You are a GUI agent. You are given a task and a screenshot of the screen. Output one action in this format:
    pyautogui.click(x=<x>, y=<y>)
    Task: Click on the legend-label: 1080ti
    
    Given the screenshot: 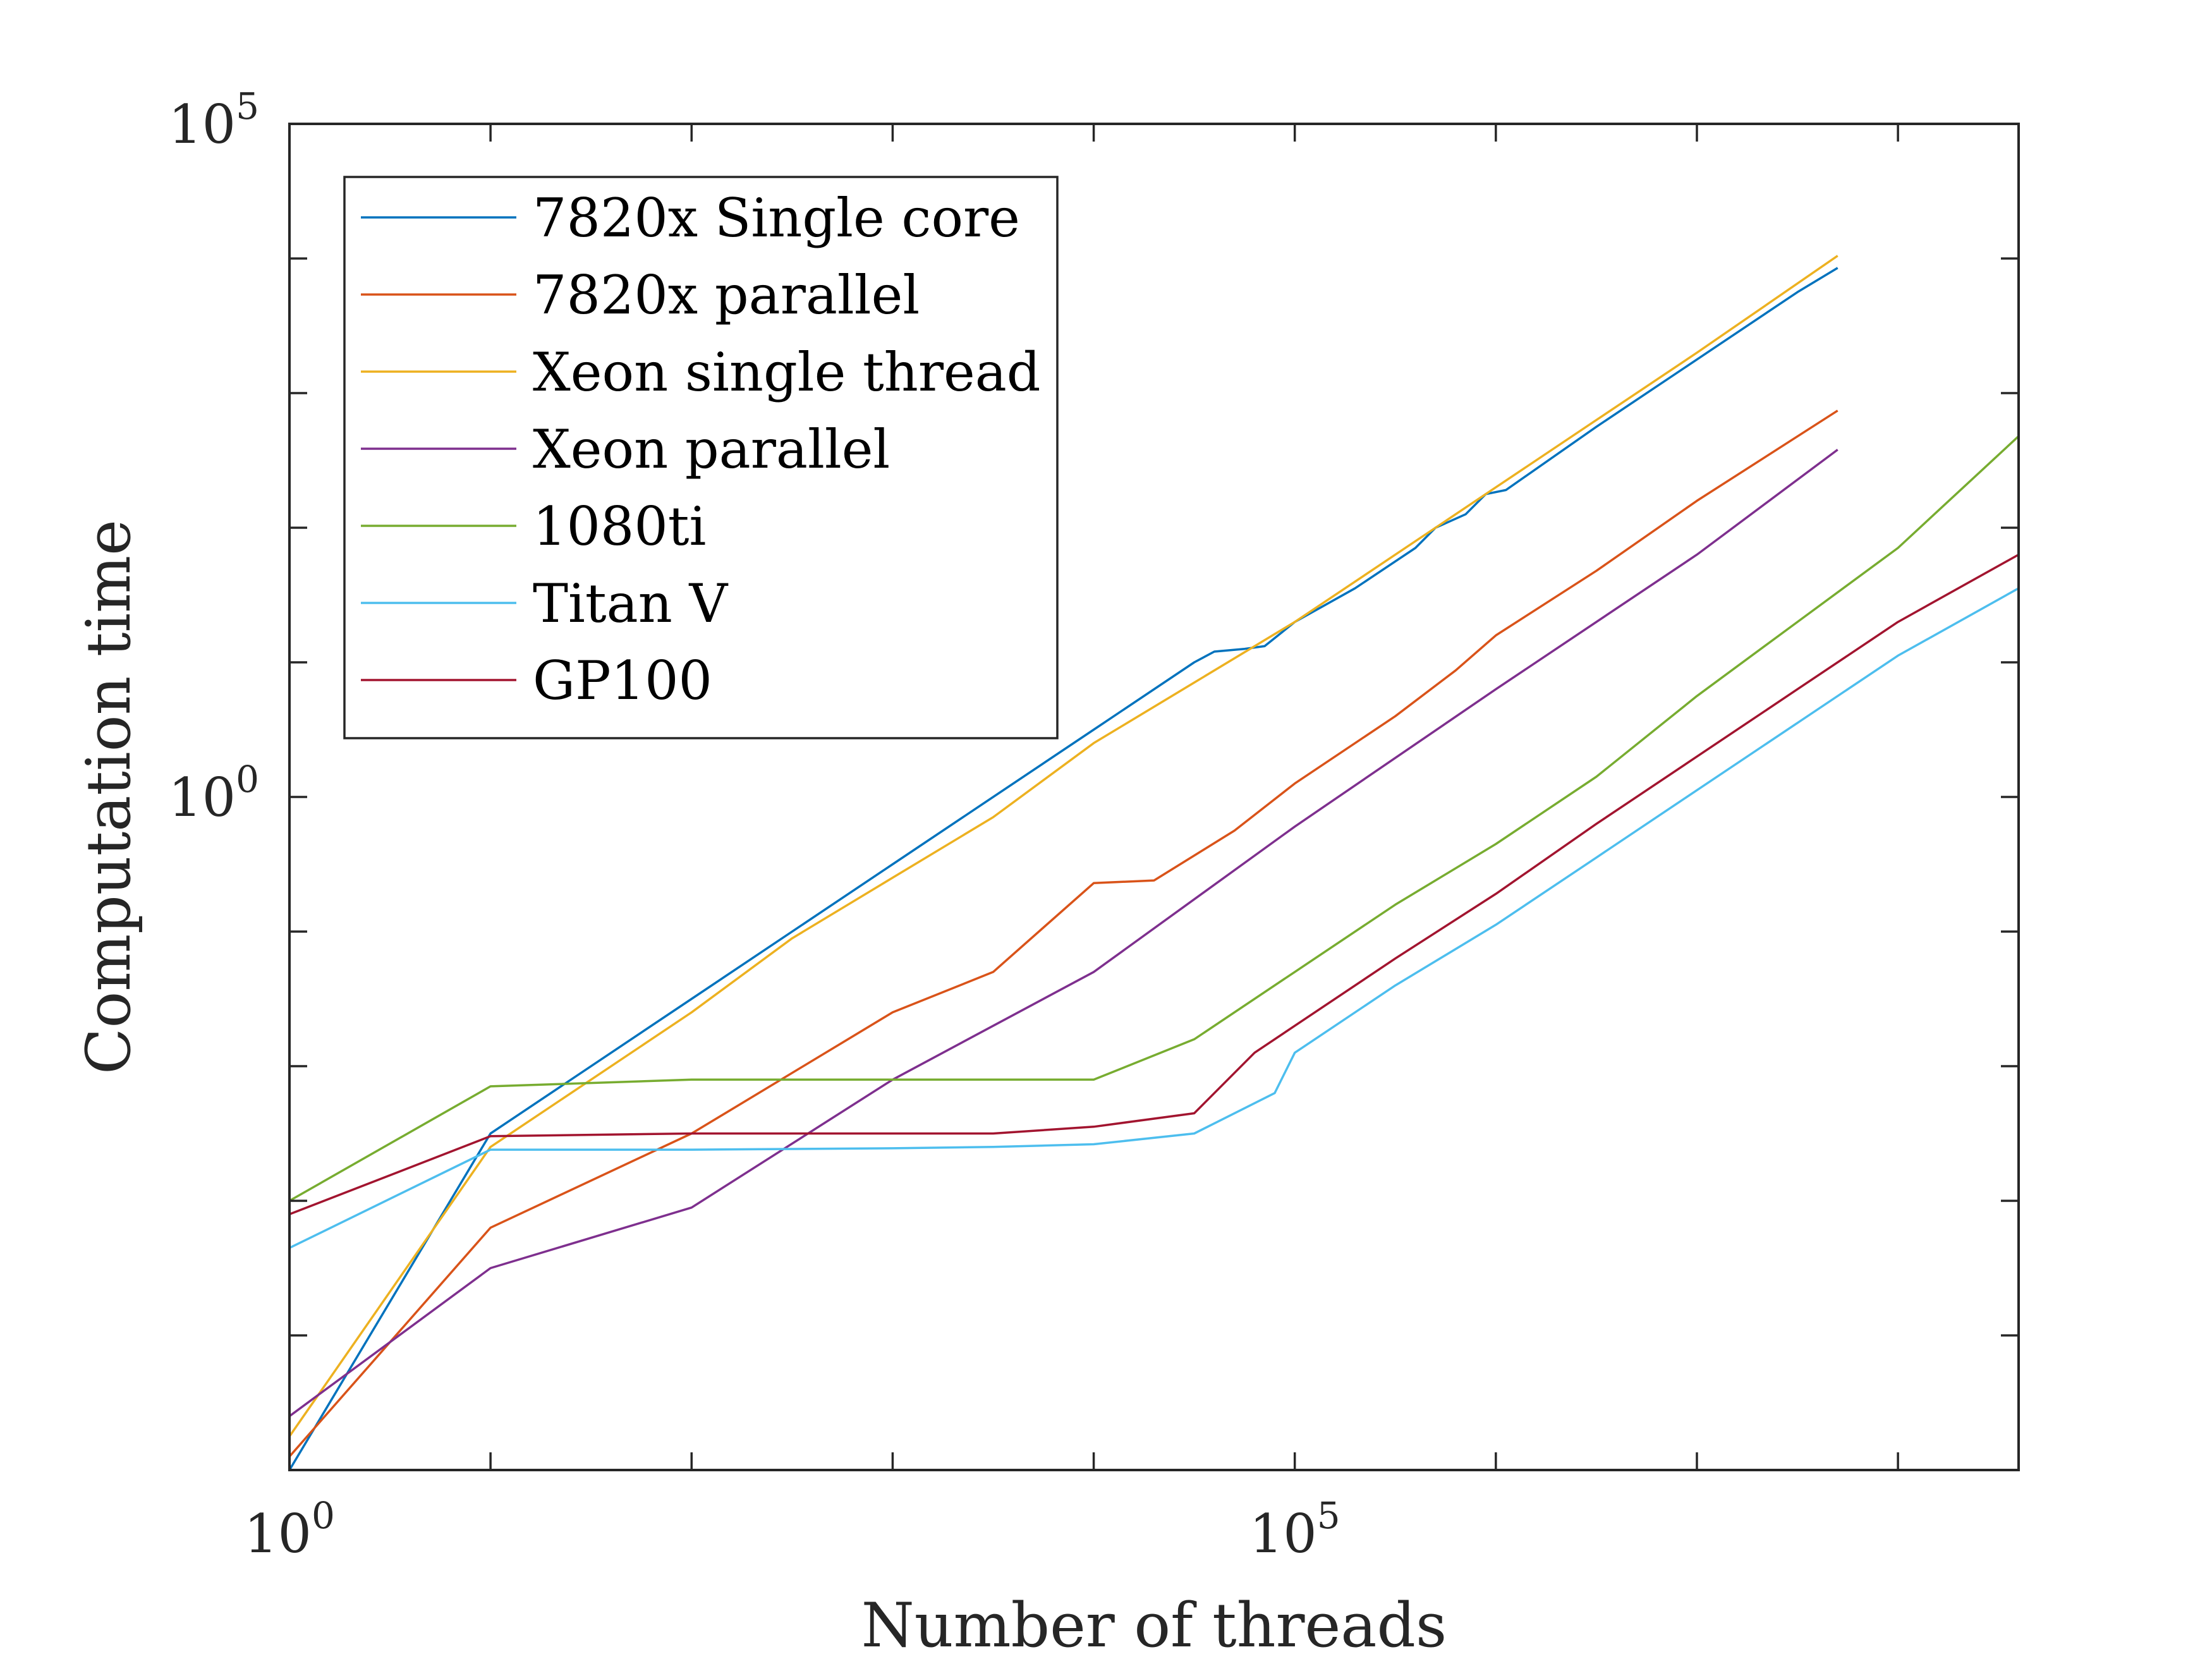 What is the action you would take?
    pyautogui.click(x=619, y=526)
    